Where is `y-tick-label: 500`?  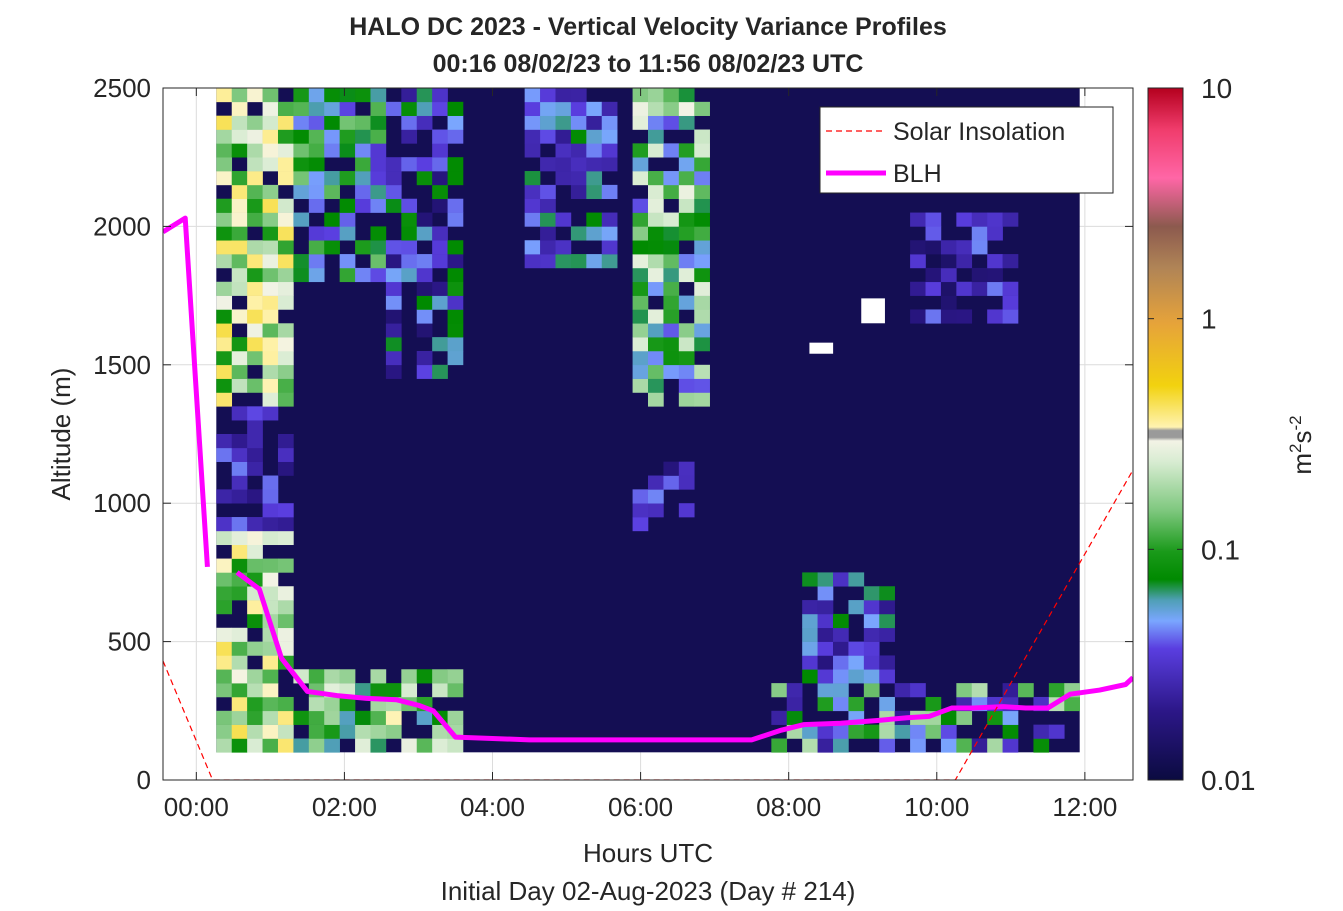
y-tick-label: 500 is located at coordinates (129, 642).